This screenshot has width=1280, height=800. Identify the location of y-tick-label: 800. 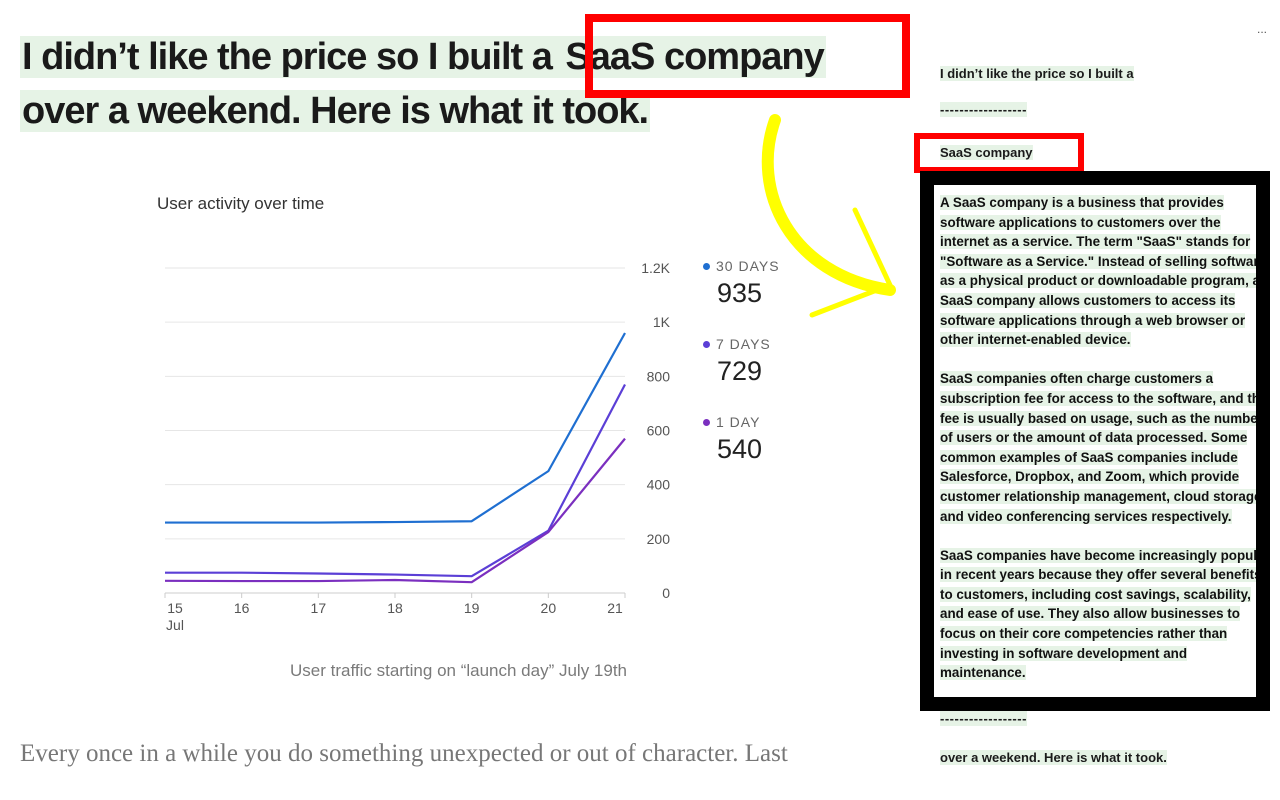
(659, 376).